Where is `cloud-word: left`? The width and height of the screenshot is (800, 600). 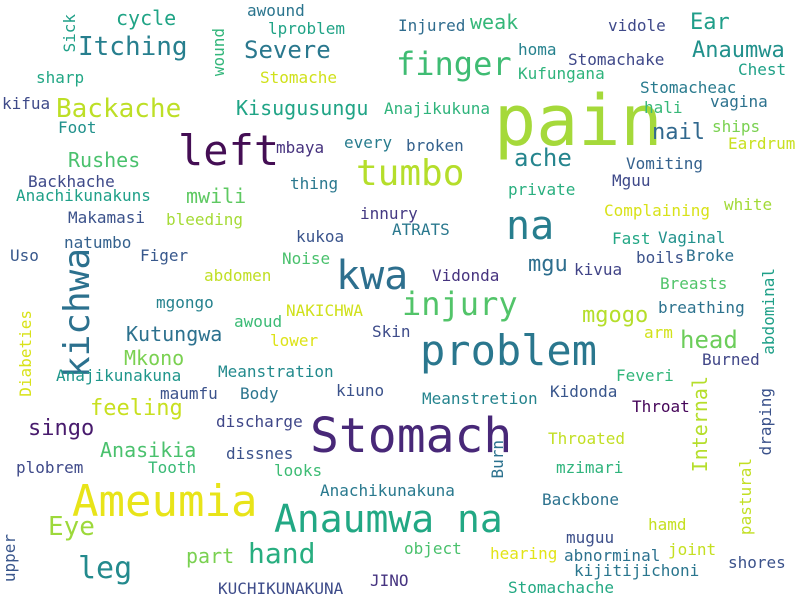
cloud-word: left is located at coordinates (229, 150).